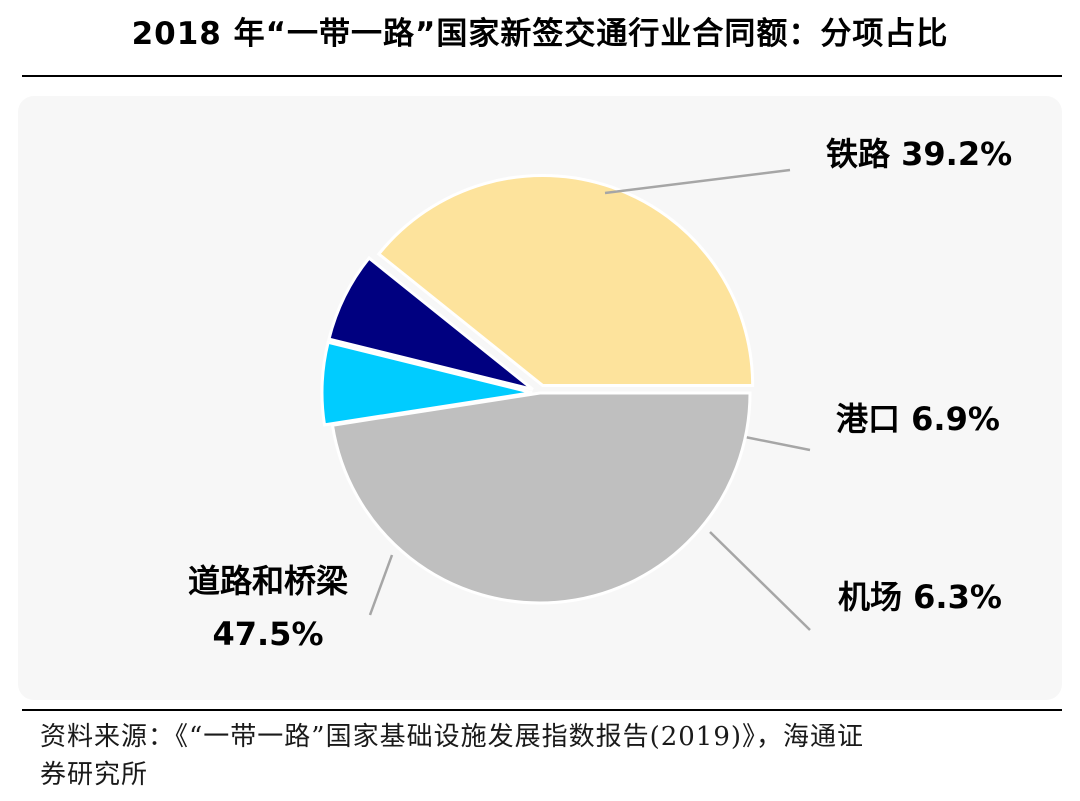 The image size is (1080, 801). I want to click on slice-label-4-1: 道路和桥梁, so click(268, 581).